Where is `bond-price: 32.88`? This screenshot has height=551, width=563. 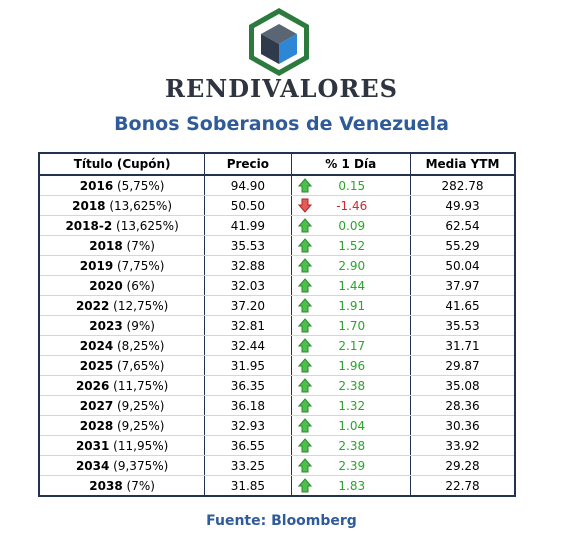
bond-price: 32.88 is located at coordinates (248, 265).